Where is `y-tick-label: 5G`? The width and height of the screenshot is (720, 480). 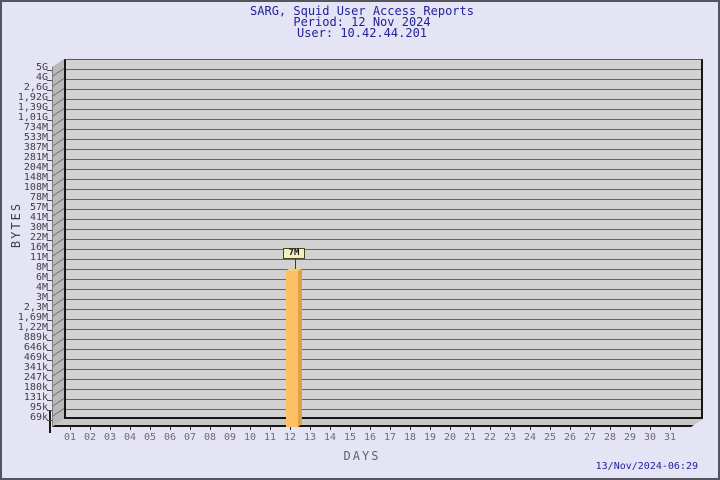
y-tick-label: 5G is located at coordinates (41, 67).